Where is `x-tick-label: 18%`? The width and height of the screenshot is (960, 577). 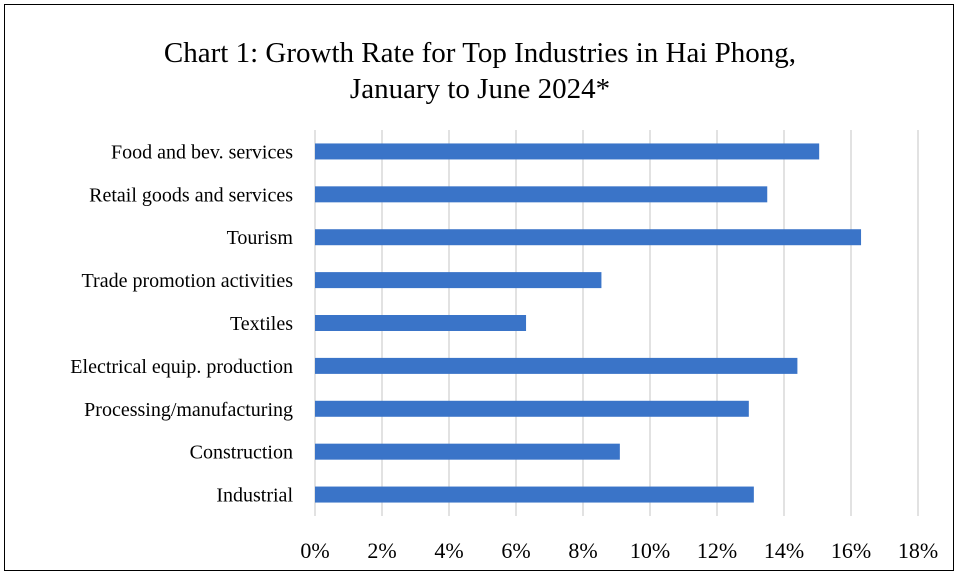
x-tick-label: 18% is located at coordinates (918, 550).